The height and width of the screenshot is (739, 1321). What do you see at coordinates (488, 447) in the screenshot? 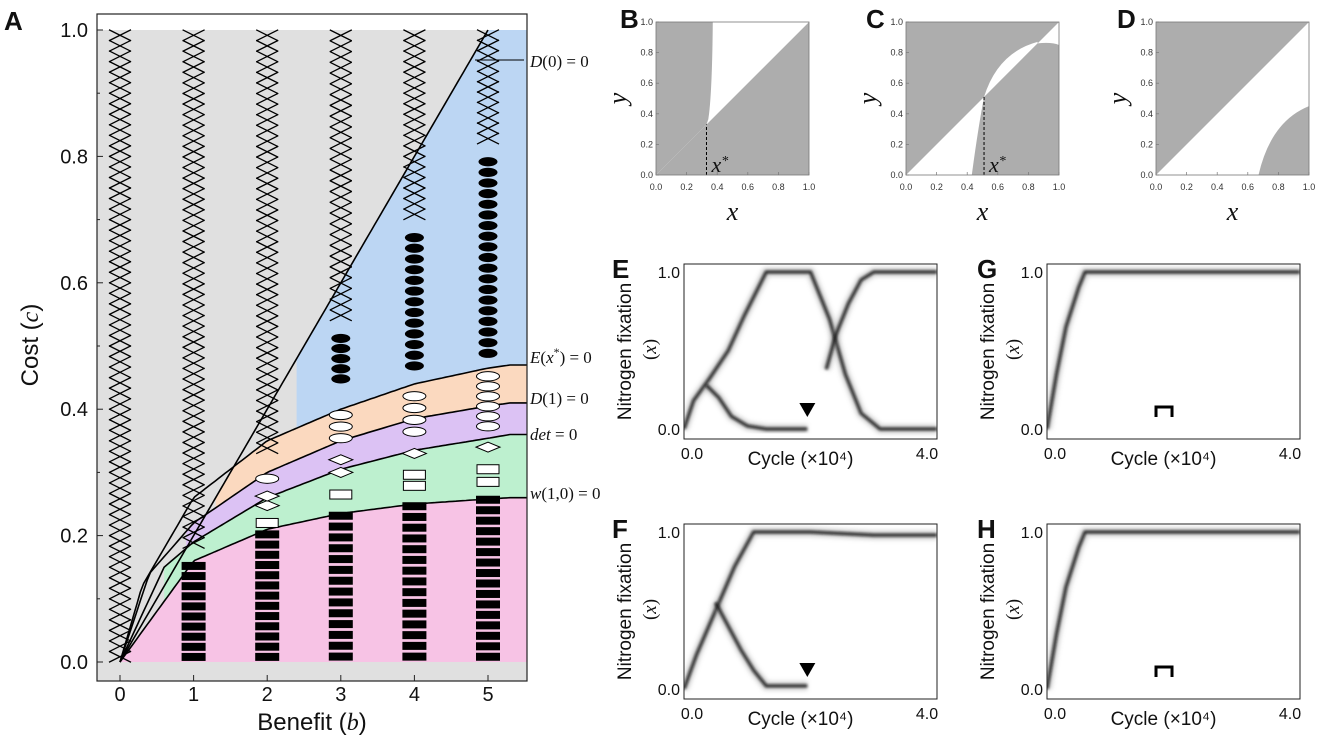
I see `open-diamond-marker` at bounding box center [488, 447].